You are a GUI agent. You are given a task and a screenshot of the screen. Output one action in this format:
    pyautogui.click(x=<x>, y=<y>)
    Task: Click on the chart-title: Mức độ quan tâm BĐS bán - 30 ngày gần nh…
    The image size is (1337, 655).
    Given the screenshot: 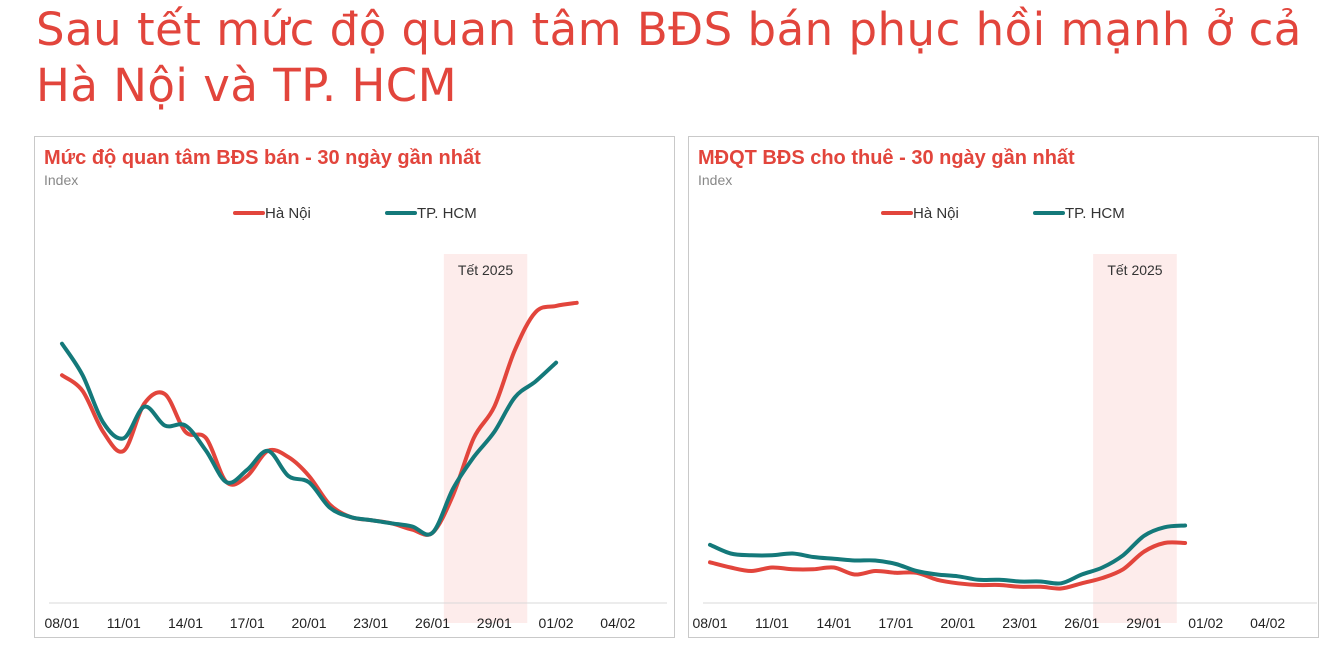 What is the action you would take?
    pyautogui.click(x=262, y=158)
    